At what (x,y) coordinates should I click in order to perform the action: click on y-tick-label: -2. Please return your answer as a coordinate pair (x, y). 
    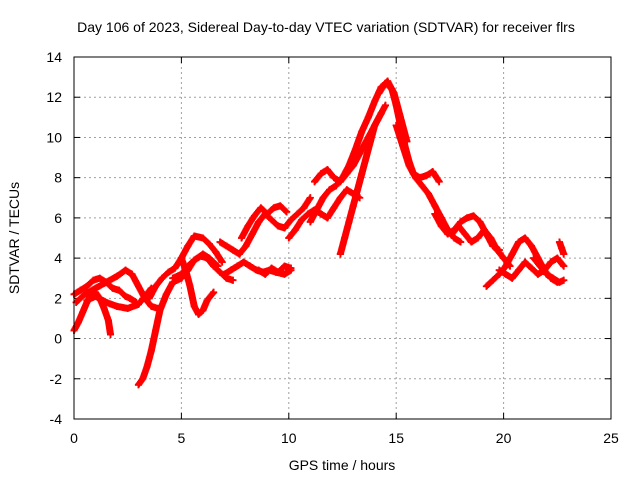
    Looking at the image, I should click on (56, 379).